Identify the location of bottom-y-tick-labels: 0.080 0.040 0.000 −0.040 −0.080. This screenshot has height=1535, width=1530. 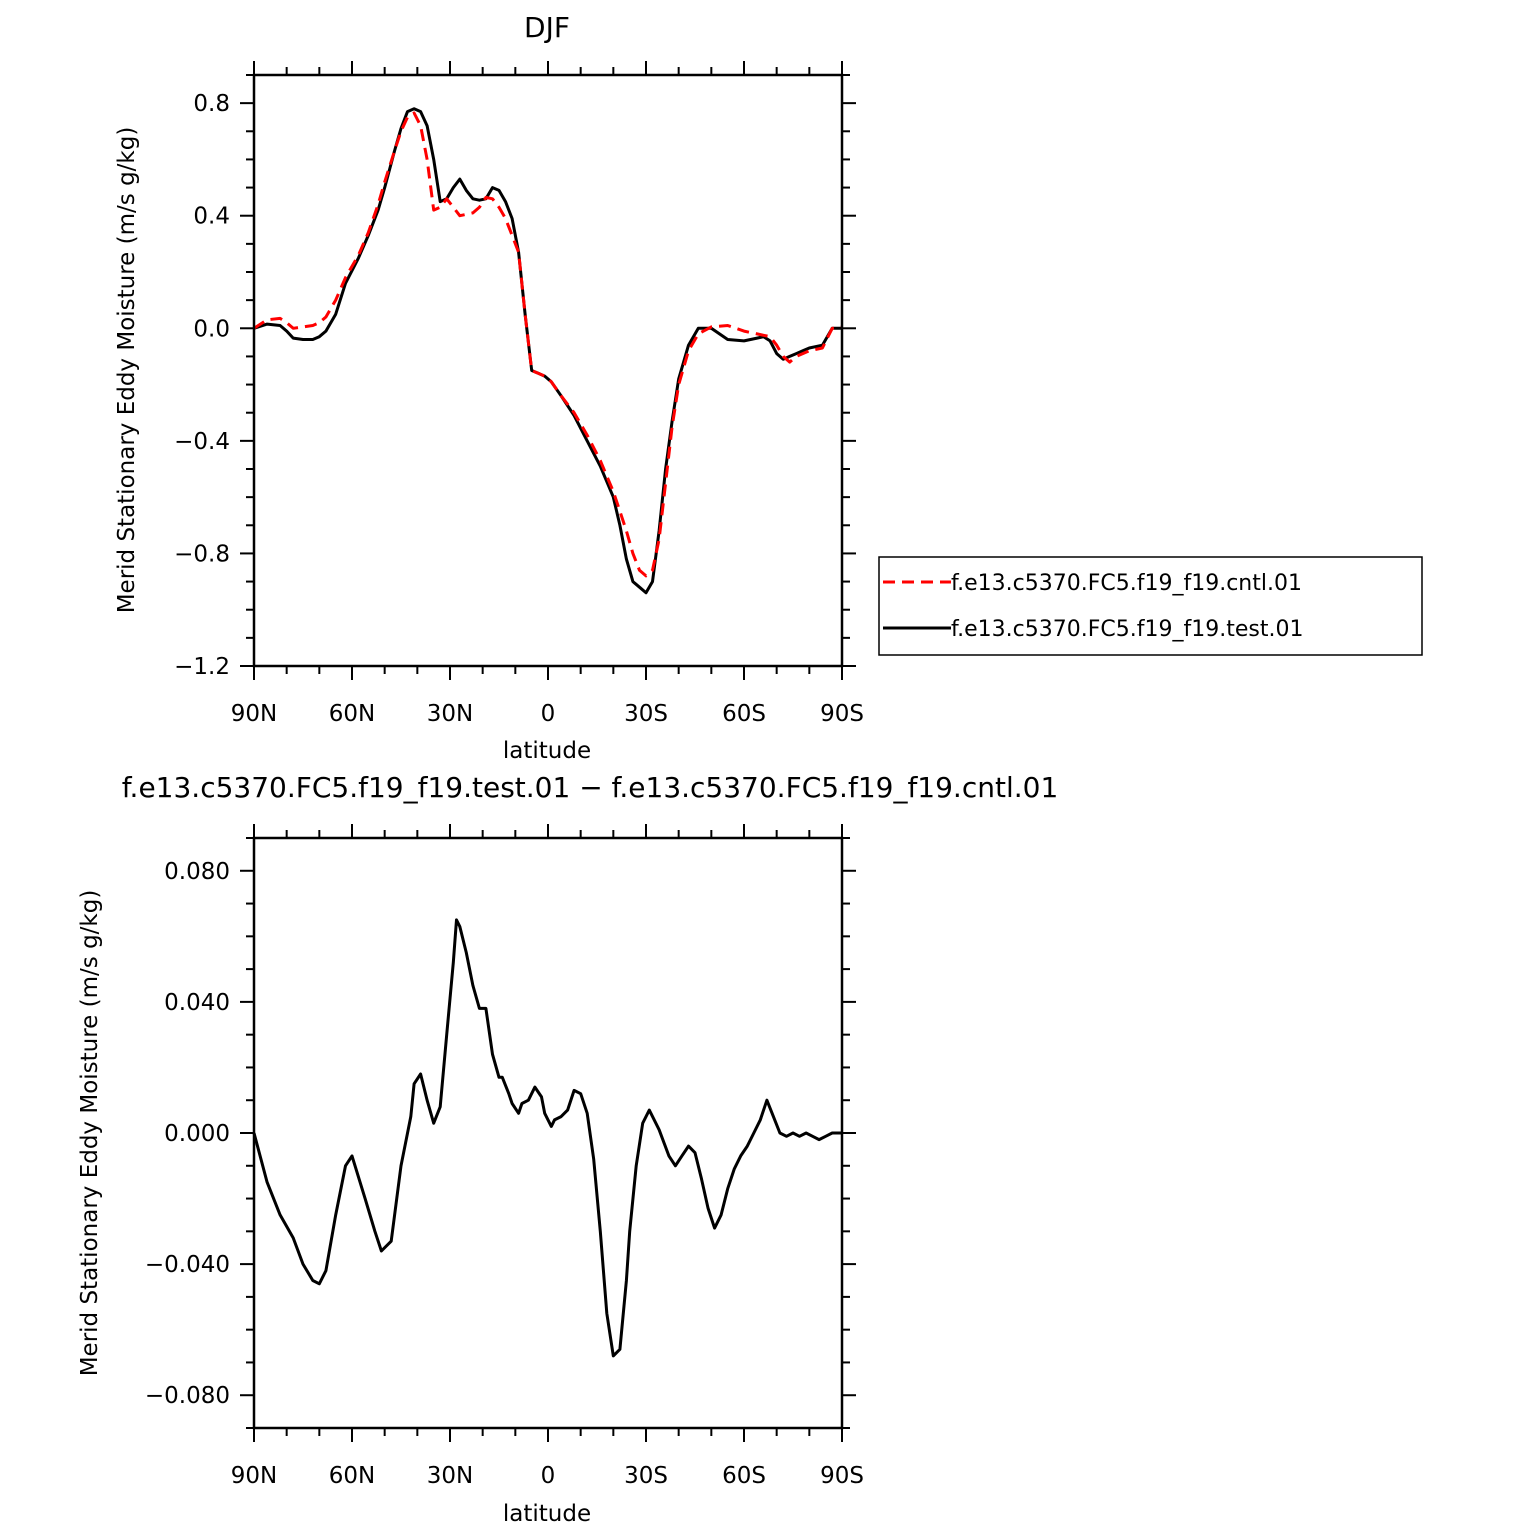
(187, 1134).